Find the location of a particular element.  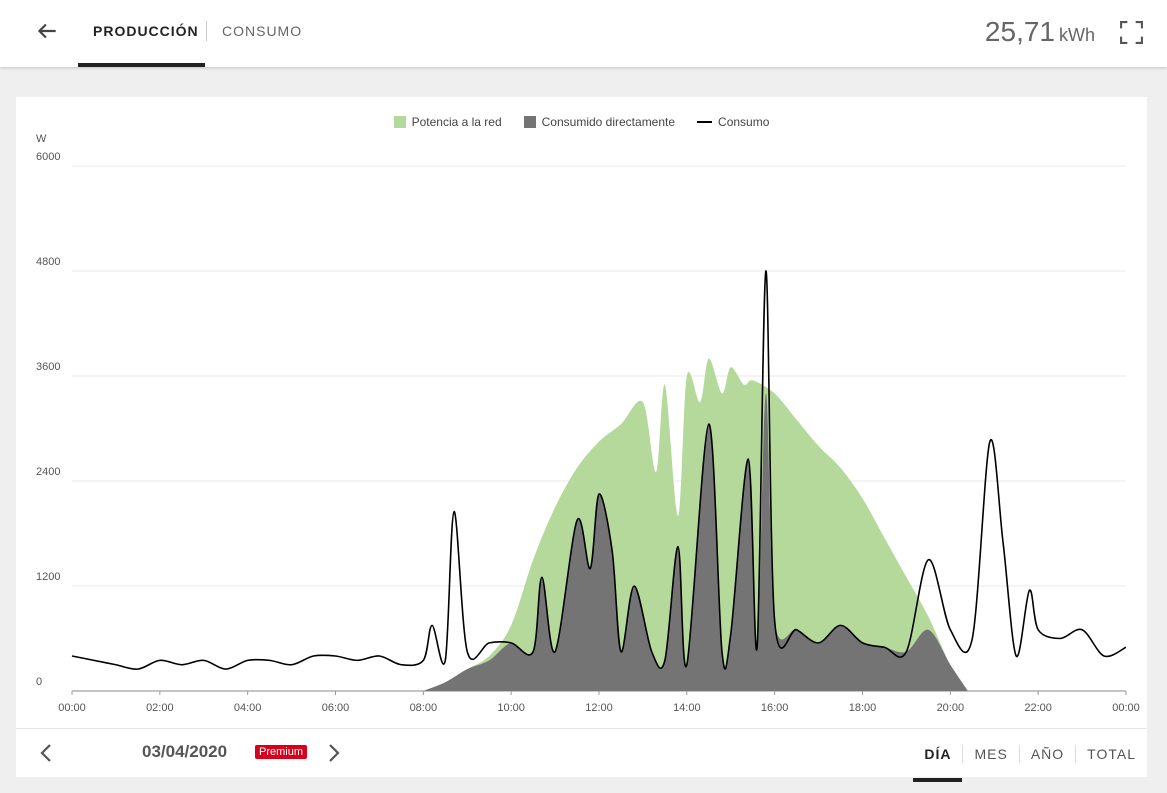

x-tick-label: 02:00 is located at coordinates (160, 708).